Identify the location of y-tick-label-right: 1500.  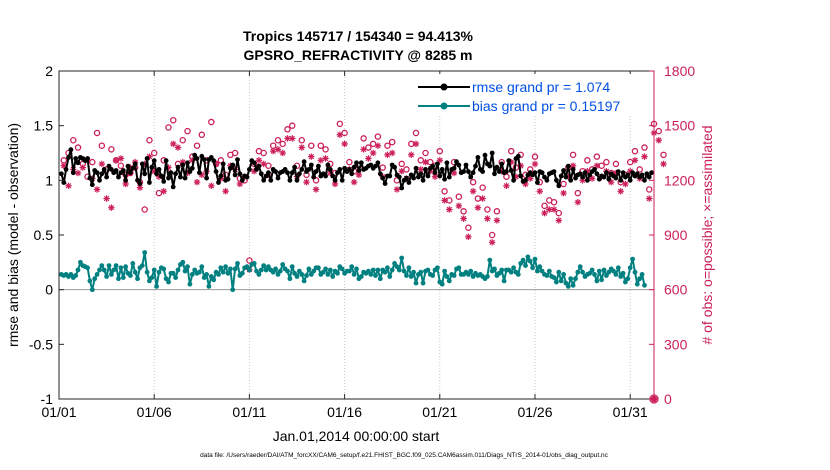
(679, 126).